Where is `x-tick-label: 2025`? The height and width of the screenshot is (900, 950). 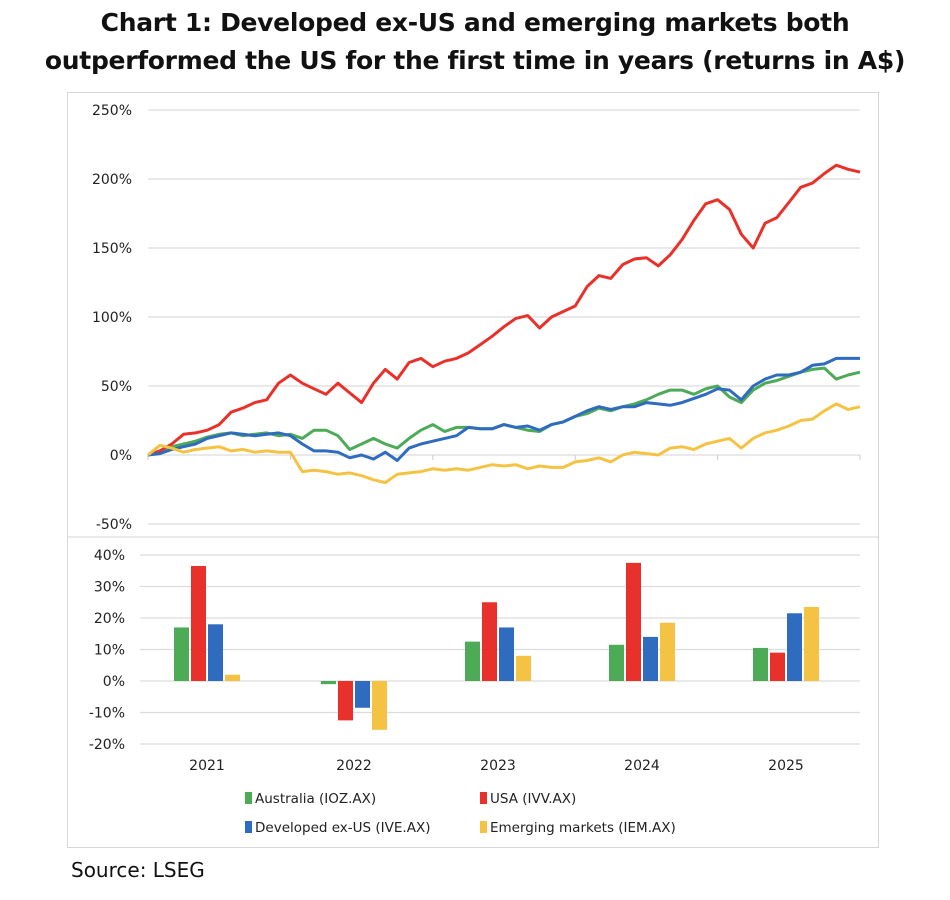 x-tick-label: 2025 is located at coordinates (786, 766).